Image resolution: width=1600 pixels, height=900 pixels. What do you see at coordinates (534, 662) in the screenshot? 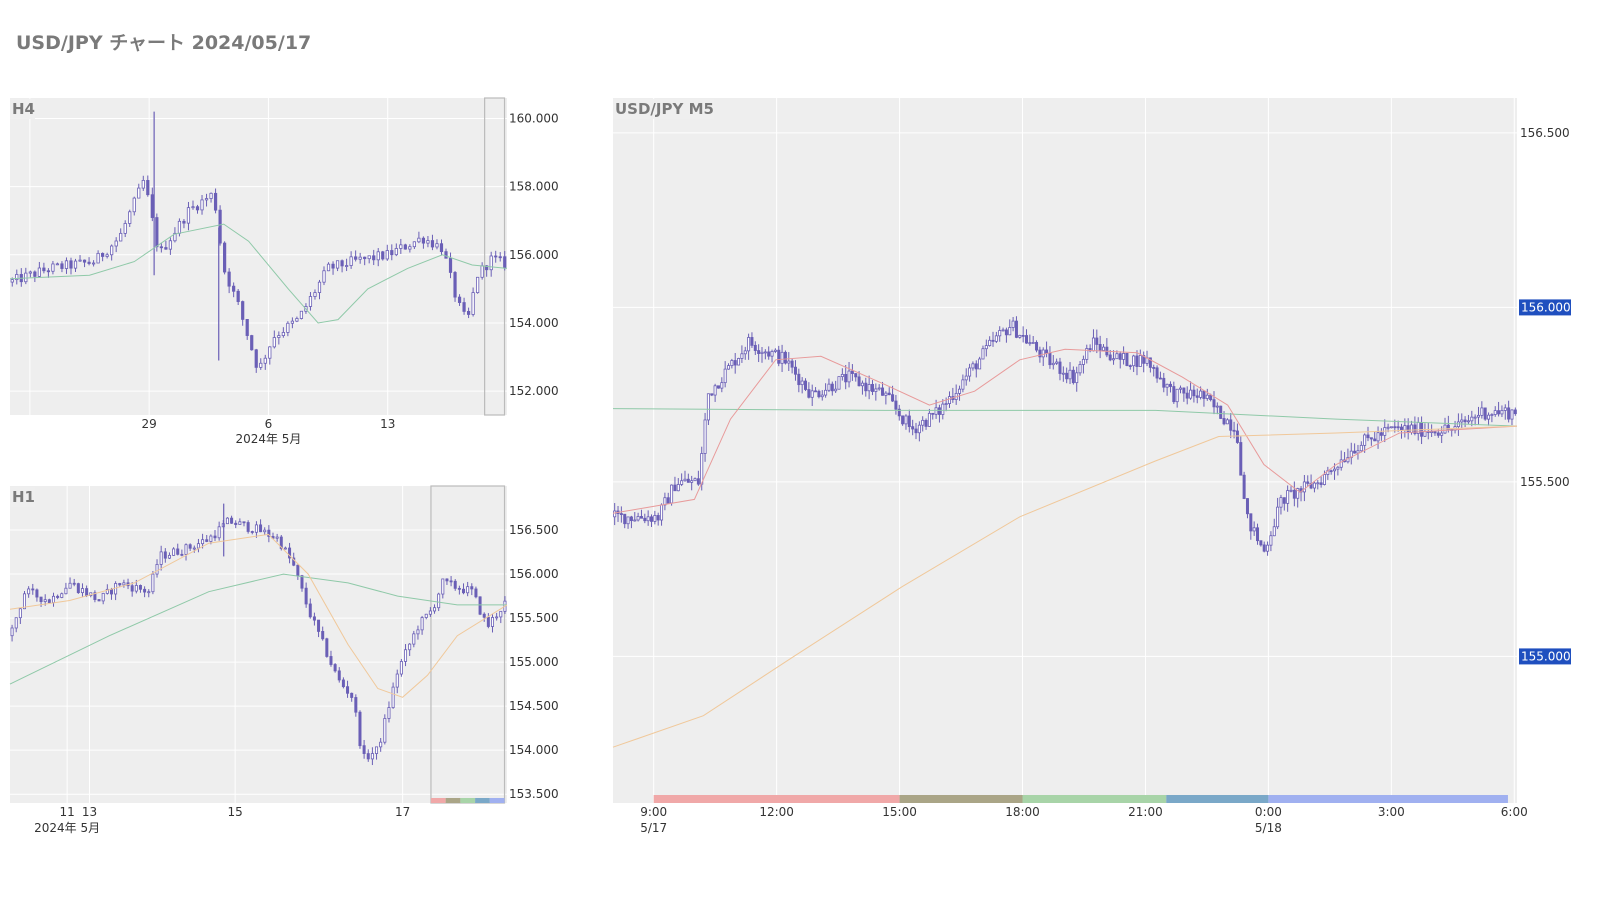
I see `h1-y-tick-label: 155.000` at bounding box center [534, 662].